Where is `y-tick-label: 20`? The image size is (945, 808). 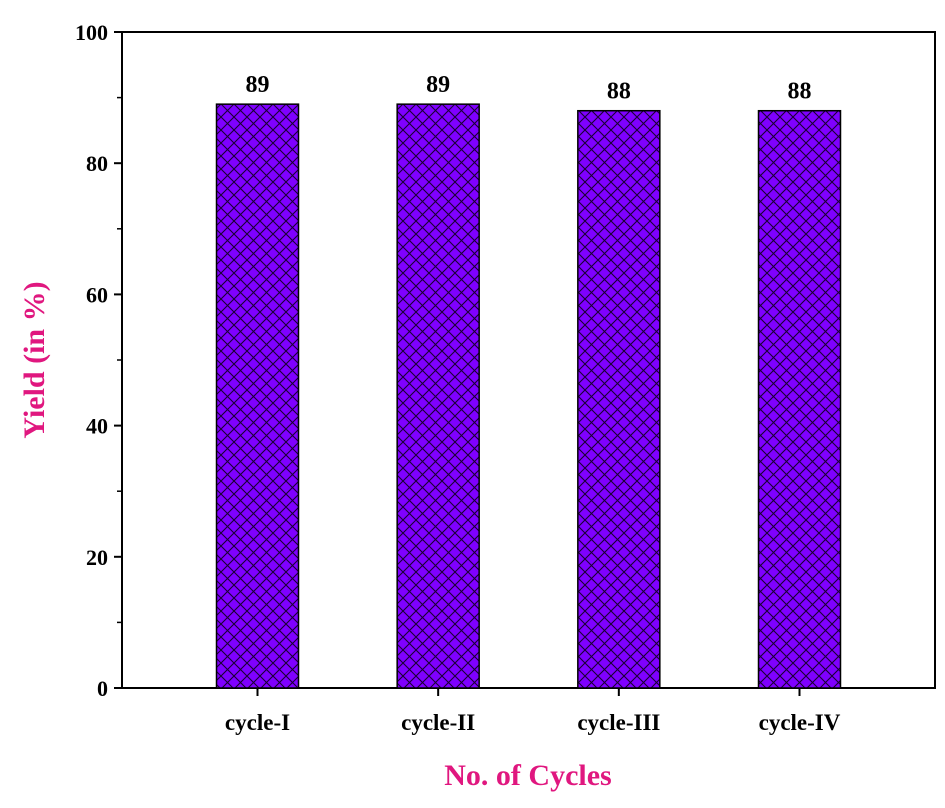 y-tick-label: 20 is located at coordinates (97, 557).